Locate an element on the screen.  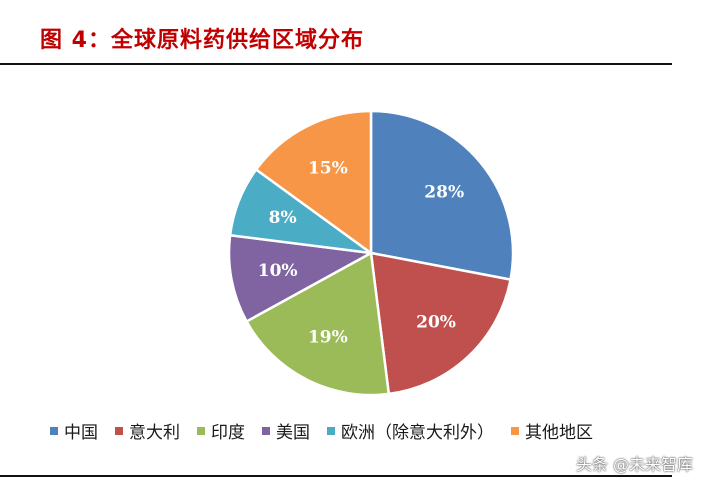
chart-legend: 中国 意大利 印度 美国 欧洲（除意大利外） 其他地区 is located at coordinates (330, 430).